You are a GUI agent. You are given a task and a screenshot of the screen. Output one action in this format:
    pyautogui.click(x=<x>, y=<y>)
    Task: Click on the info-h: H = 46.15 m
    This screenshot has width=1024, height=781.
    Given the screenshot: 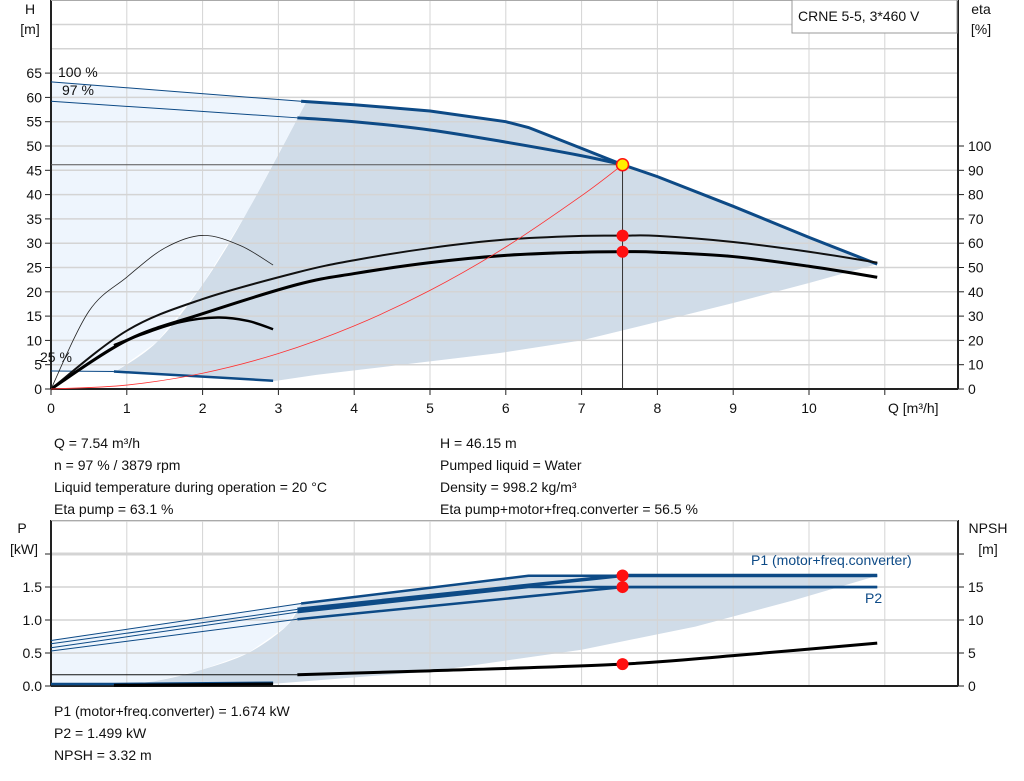 What is the action you would take?
    pyautogui.click(x=478, y=443)
    